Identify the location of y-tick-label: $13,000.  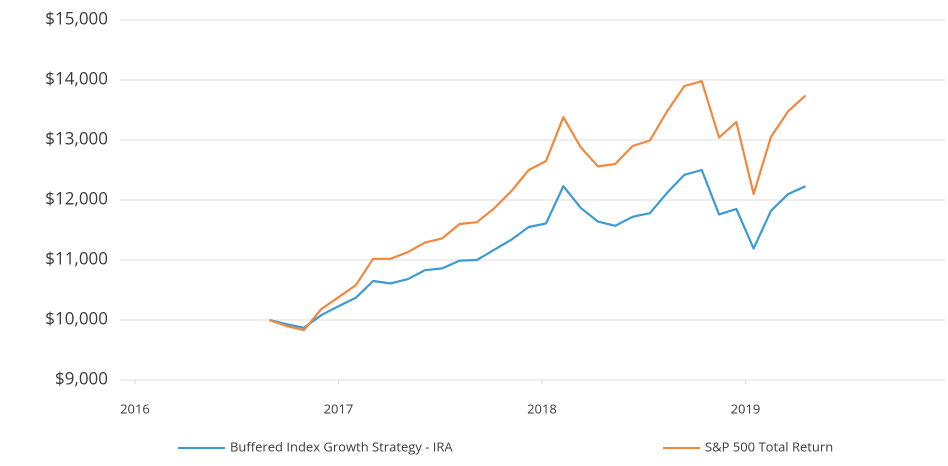
(76, 138).